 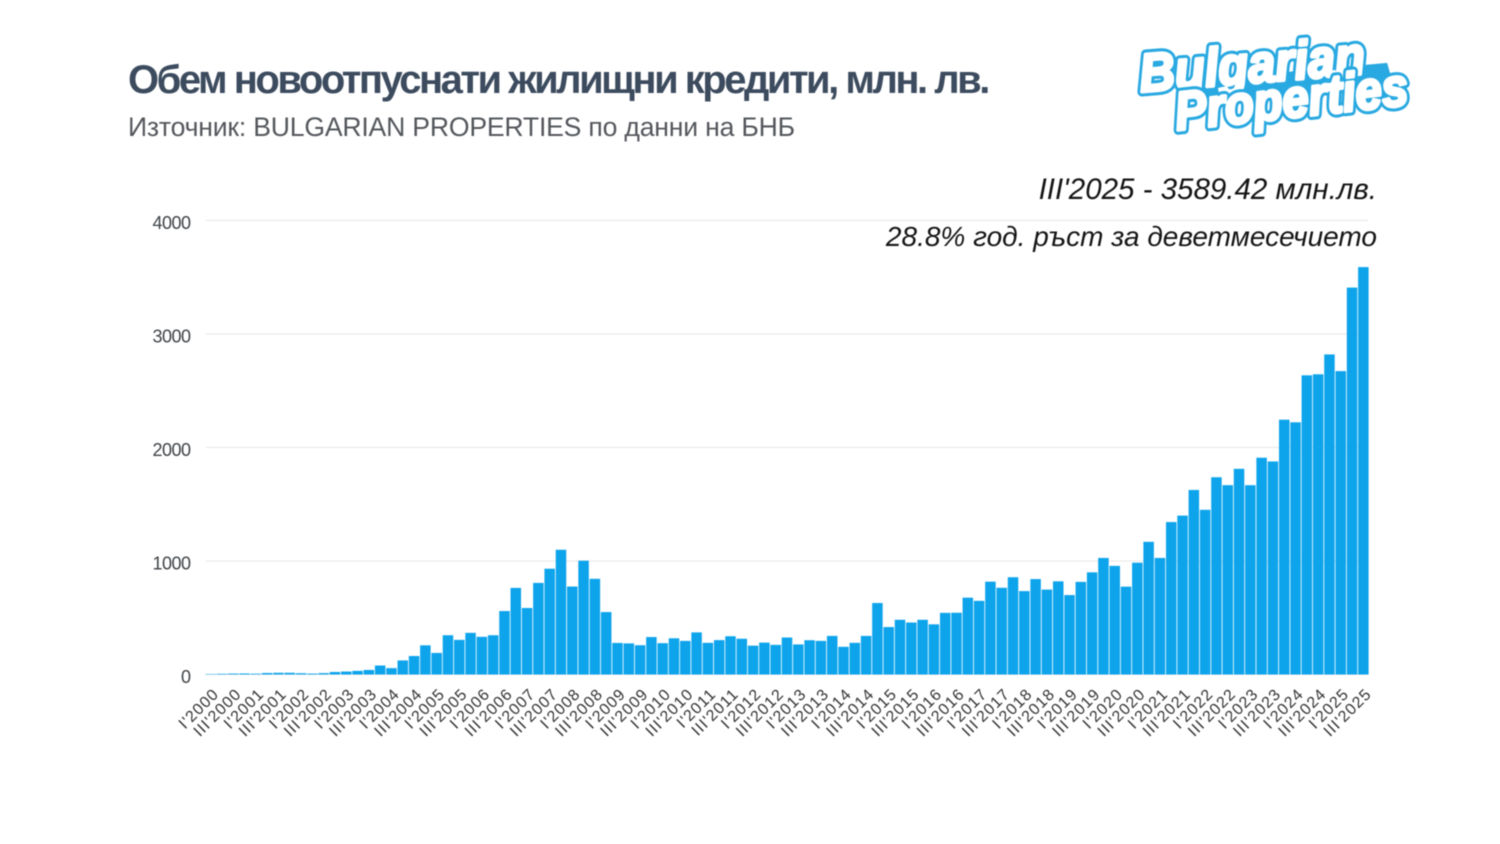 What do you see at coordinates (186, 677) in the screenshot?
I see `svg-text: 0` at bounding box center [186, 677].